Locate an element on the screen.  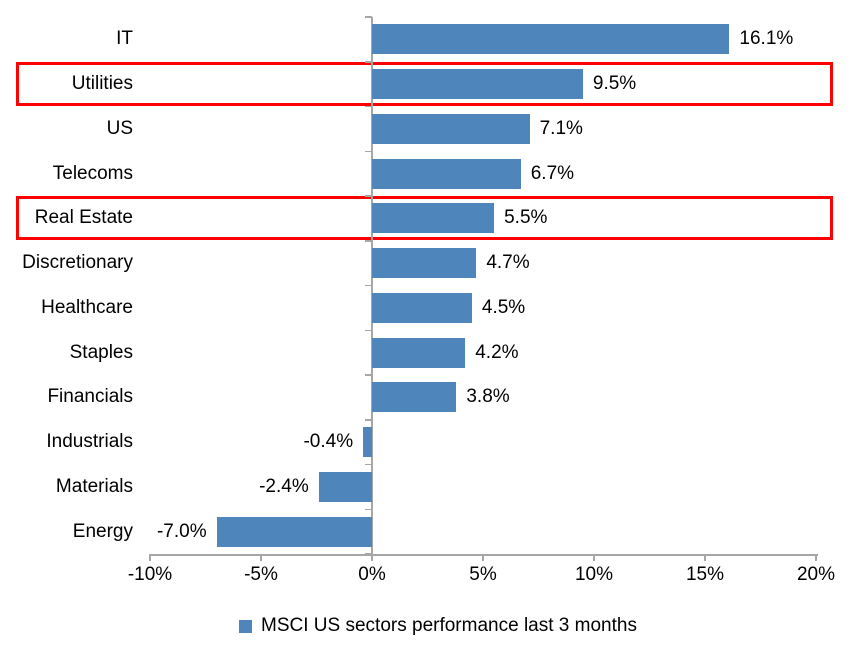
x-tick-label: 5% is located at coordinates (483, 574).